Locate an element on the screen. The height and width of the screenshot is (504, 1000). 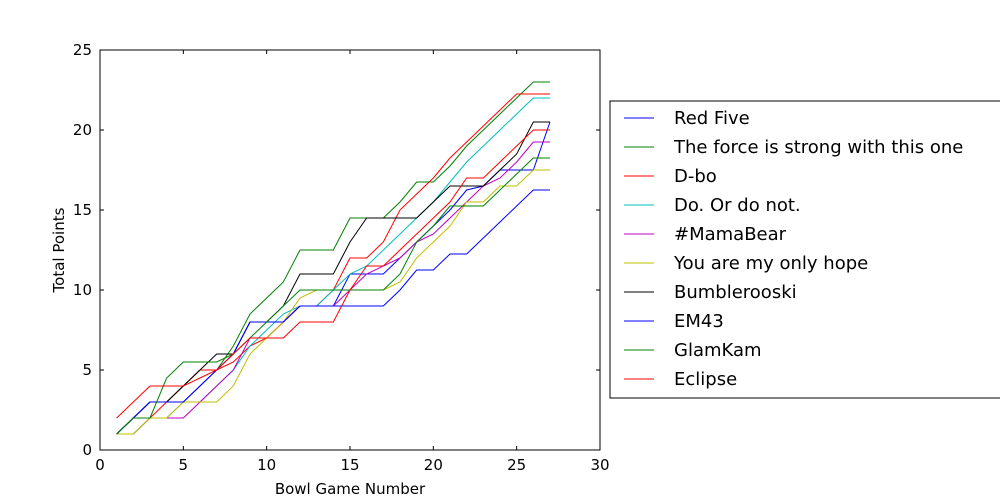
y-tick-label: 0 is located at coordinates (87, 450).